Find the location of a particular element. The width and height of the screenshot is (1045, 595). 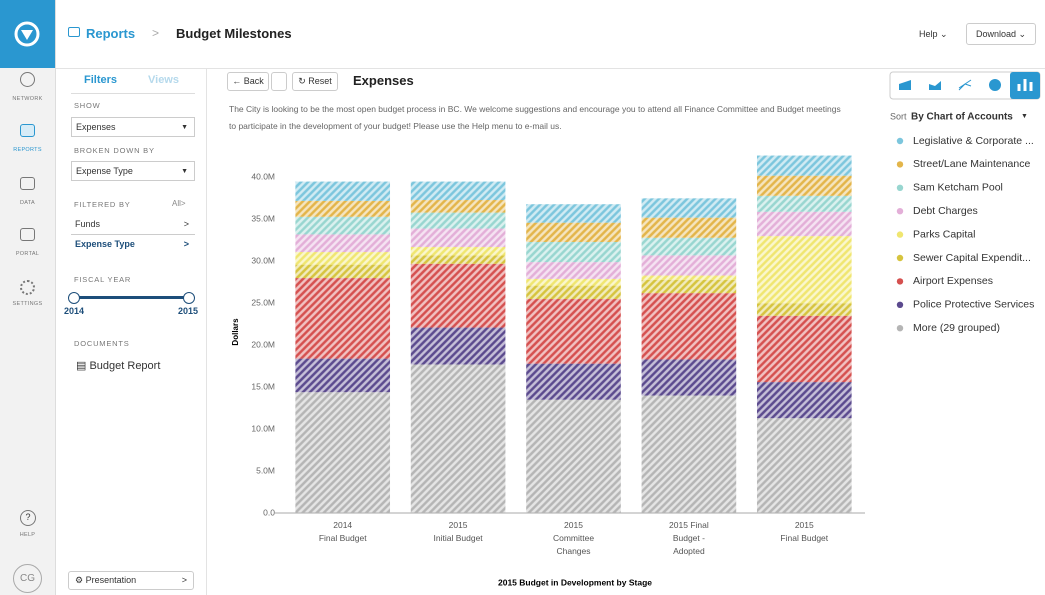

forward-button is located at coordinates (279, 81).